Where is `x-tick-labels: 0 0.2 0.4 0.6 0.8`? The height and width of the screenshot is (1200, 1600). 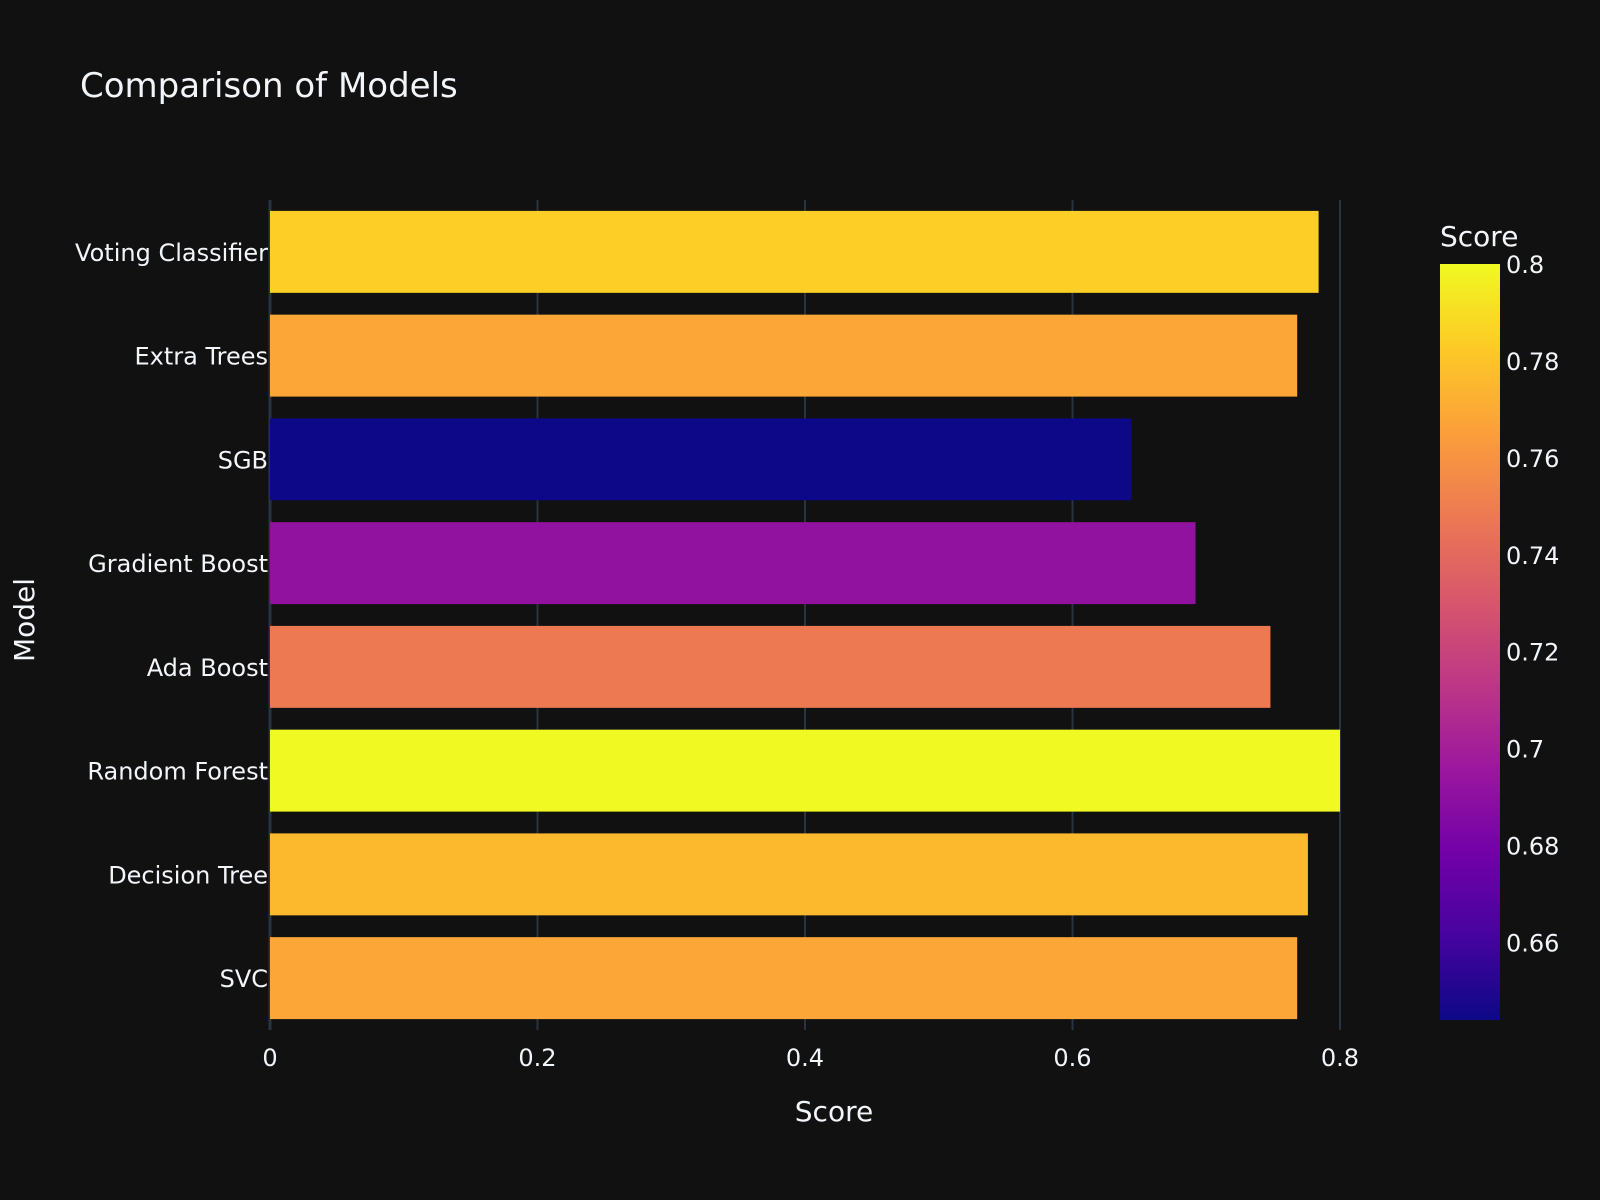 x-tick-labels: 0 0.2 0.4 0.6 0.8 is located at coordinates (810, 1058).